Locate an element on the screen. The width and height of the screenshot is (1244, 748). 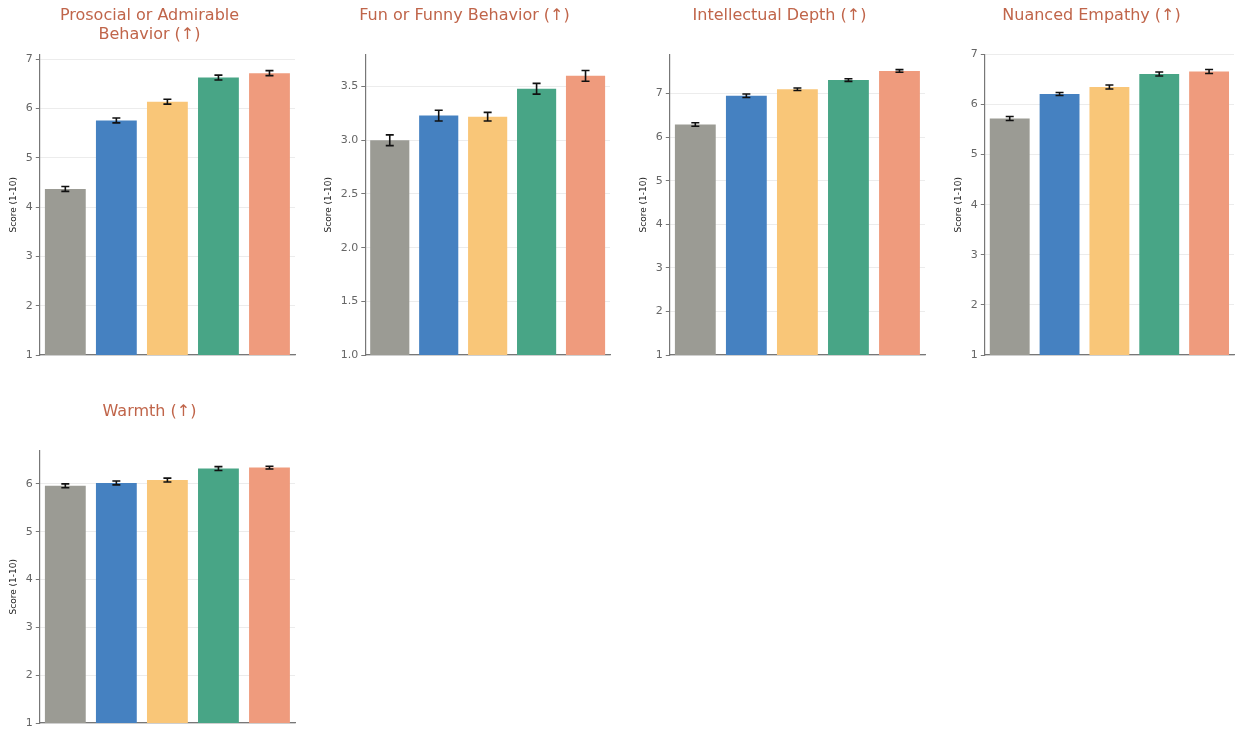
y-tick-label: 3.0 is located at coordinates (349, 140).